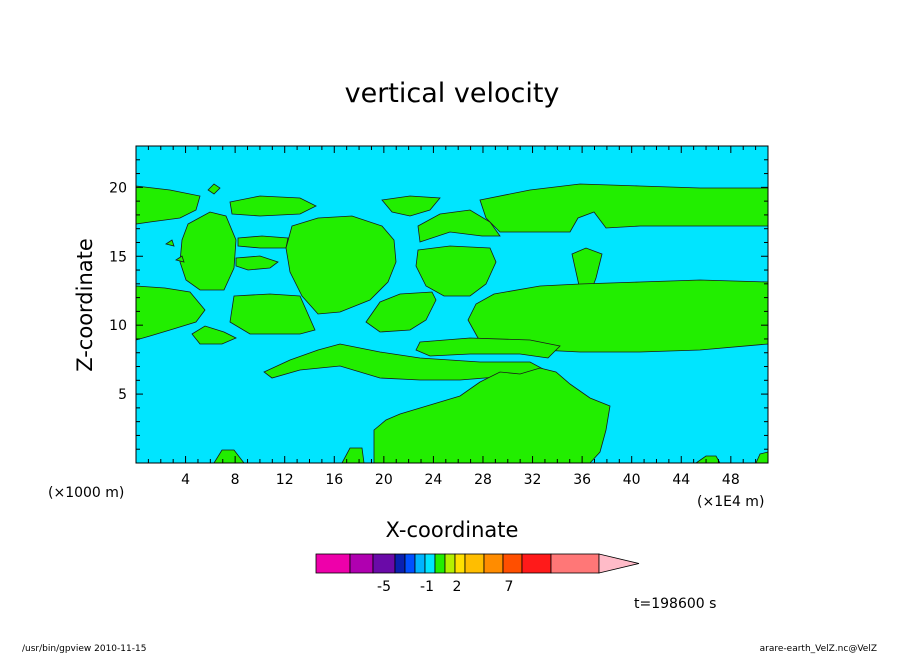 Image resolution: width=904 pixels, height=654 pixels. I want to click on x-tick-label: 24, so click(433, 480).